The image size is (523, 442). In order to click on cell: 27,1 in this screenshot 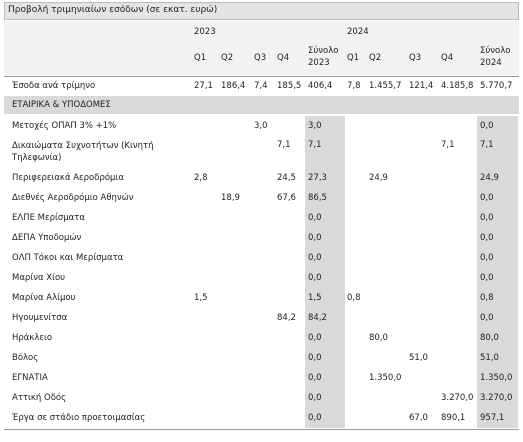, I will do `click(203, 86)`.